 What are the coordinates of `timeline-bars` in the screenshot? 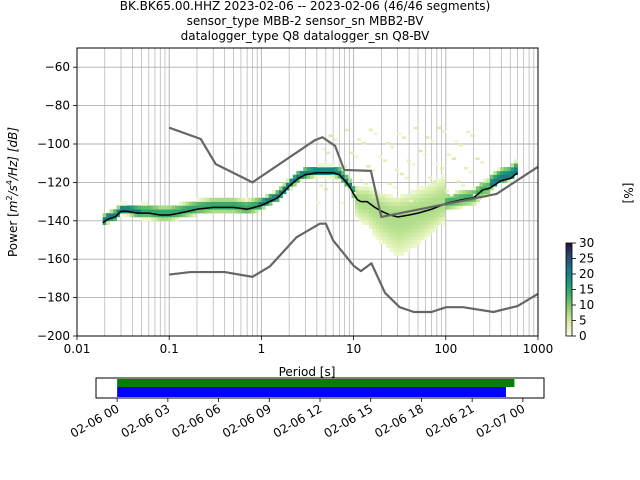 It's located at (316, 388).